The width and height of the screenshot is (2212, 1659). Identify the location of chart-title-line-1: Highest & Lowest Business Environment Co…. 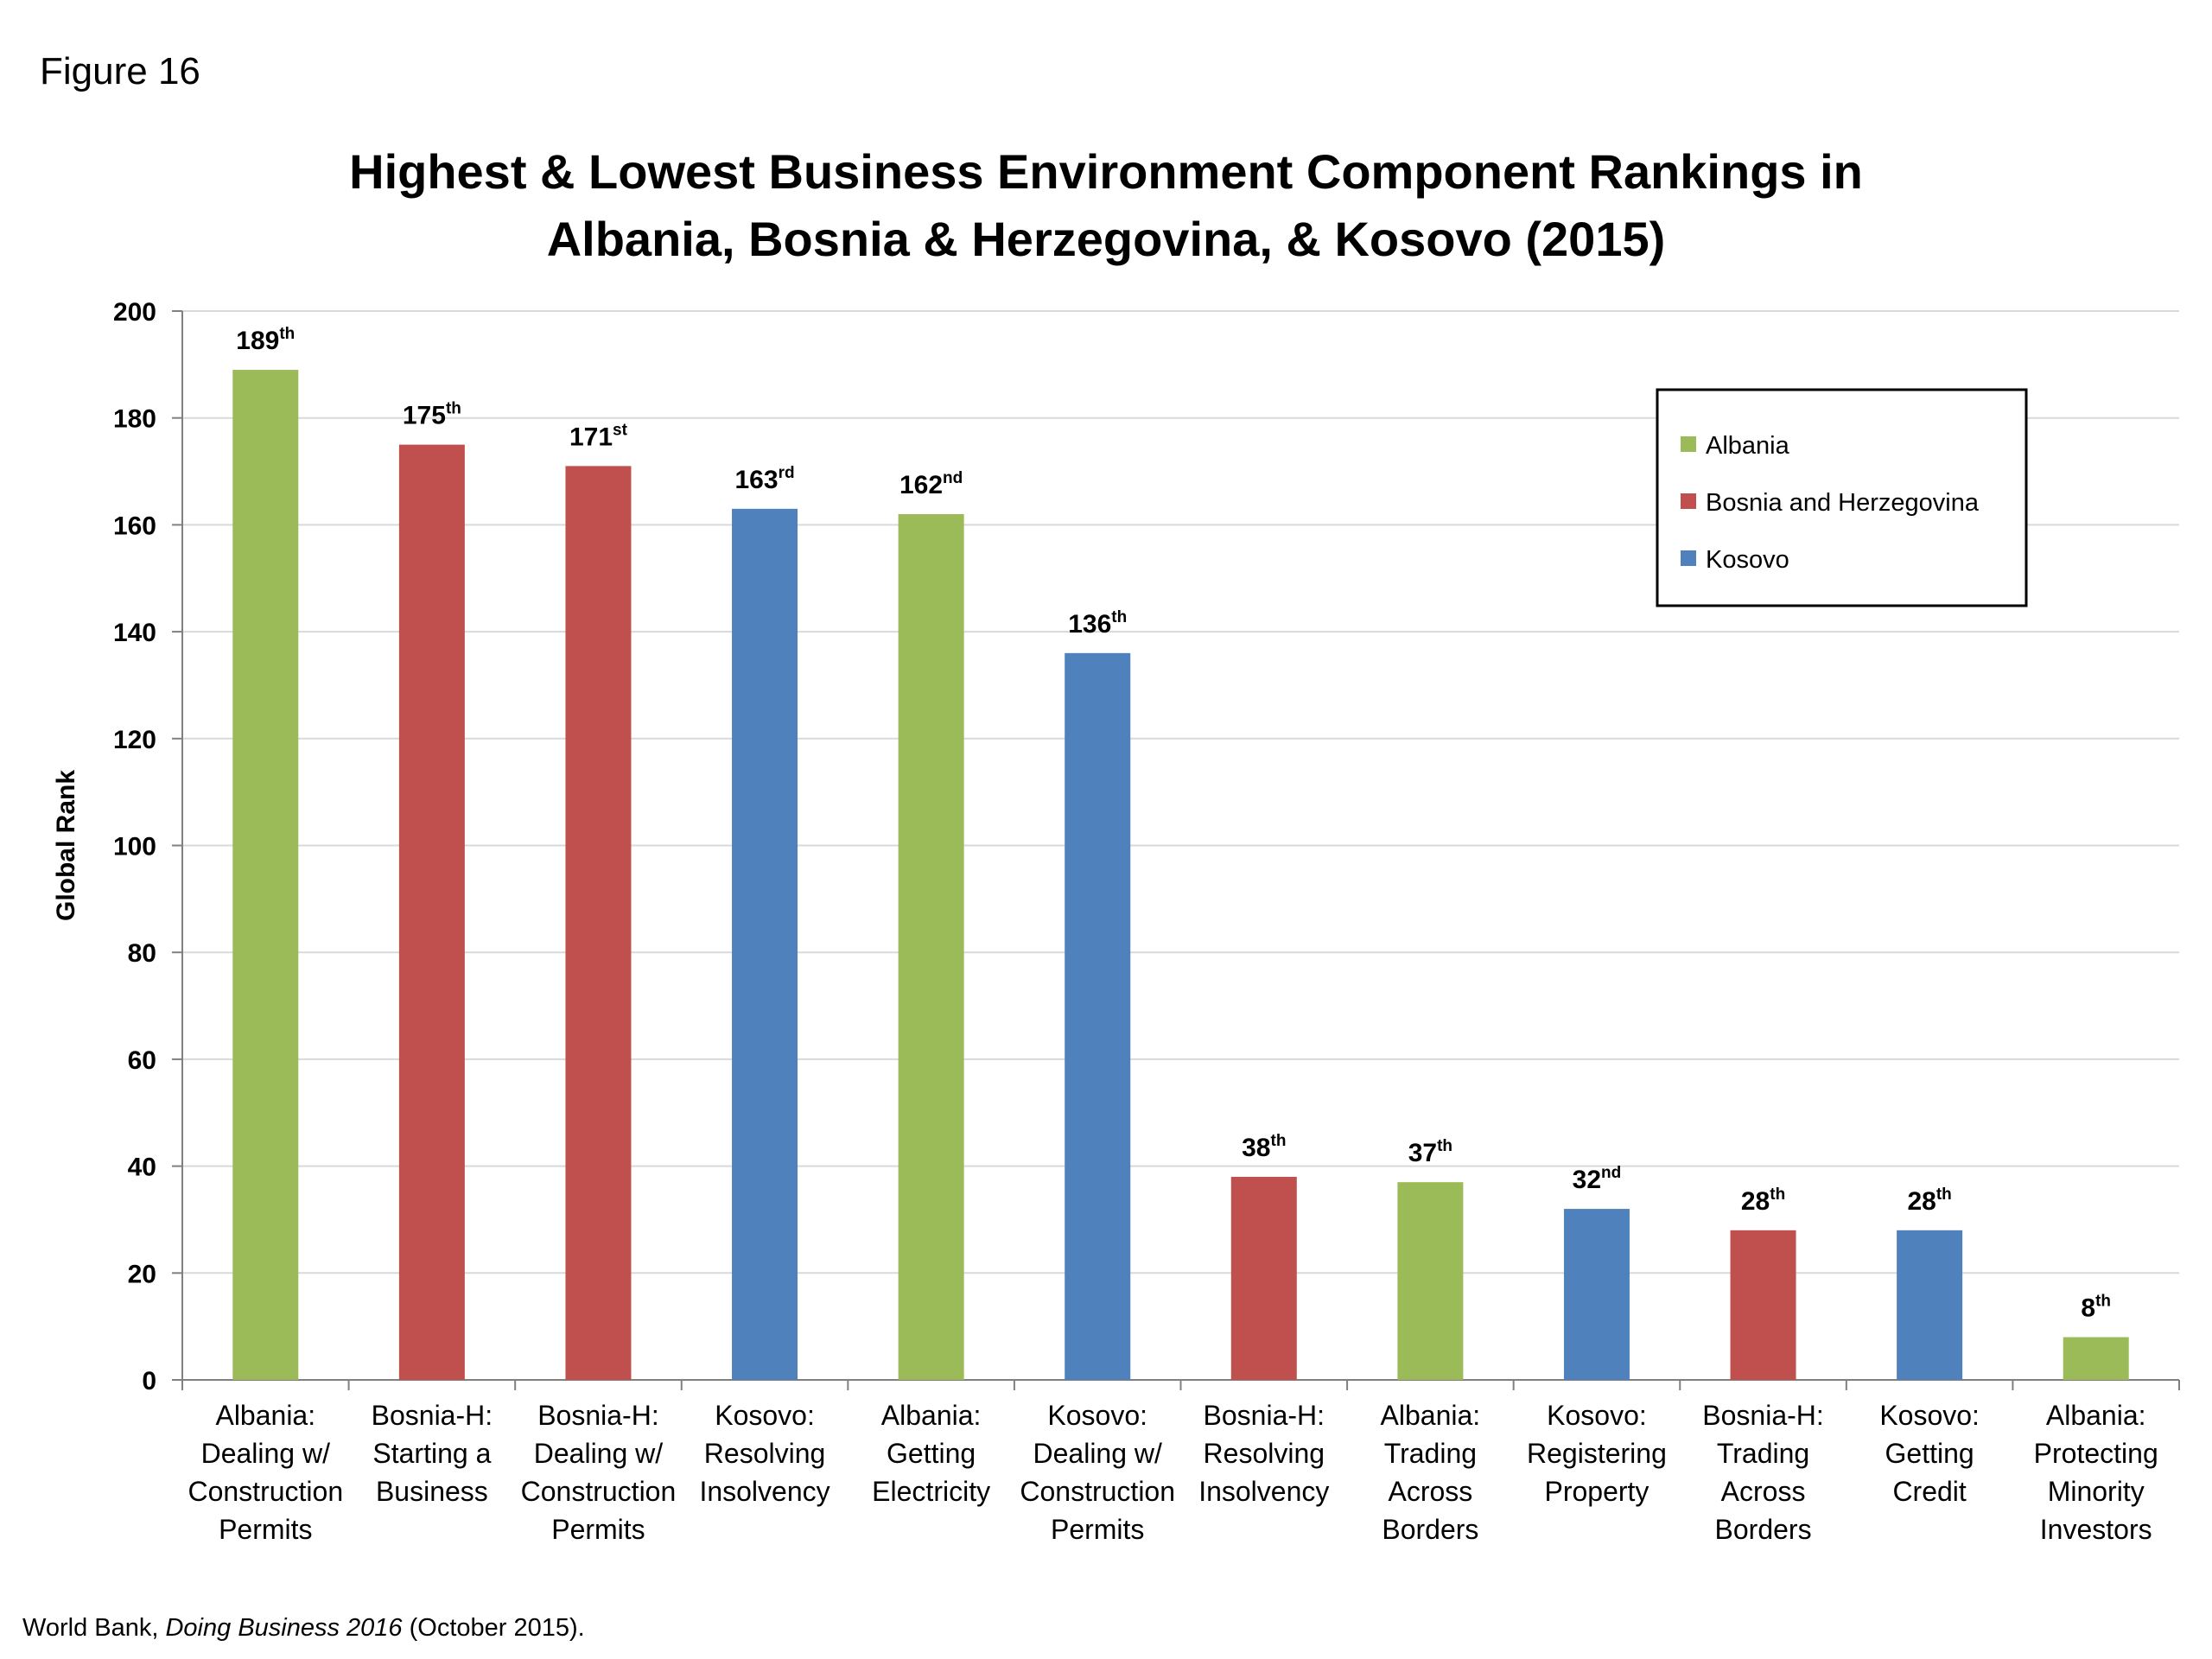
(1106, 171).